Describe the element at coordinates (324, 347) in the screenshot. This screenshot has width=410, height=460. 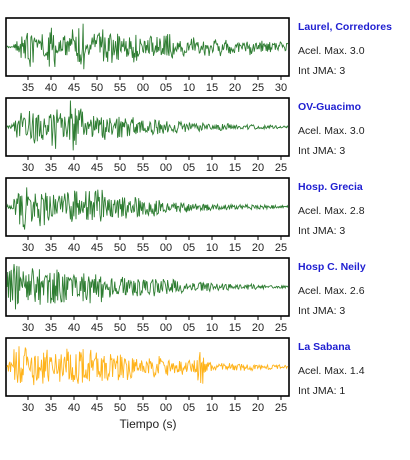
I see `station-name: La Sabana` at that location.